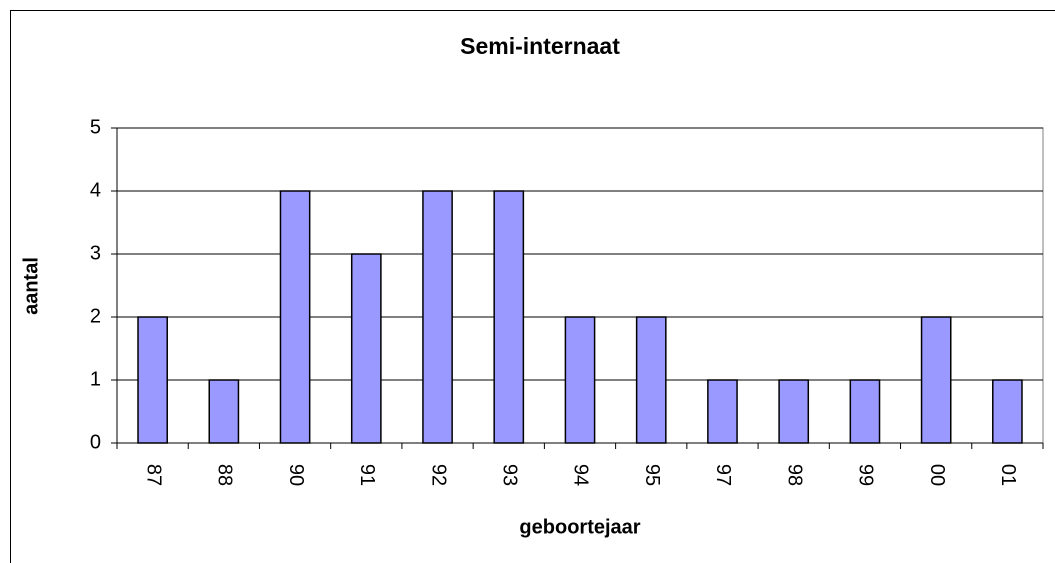  Describe the element at coordinates (866, 475) in the screenshot. I see `x-tick-label: 99` at that location.